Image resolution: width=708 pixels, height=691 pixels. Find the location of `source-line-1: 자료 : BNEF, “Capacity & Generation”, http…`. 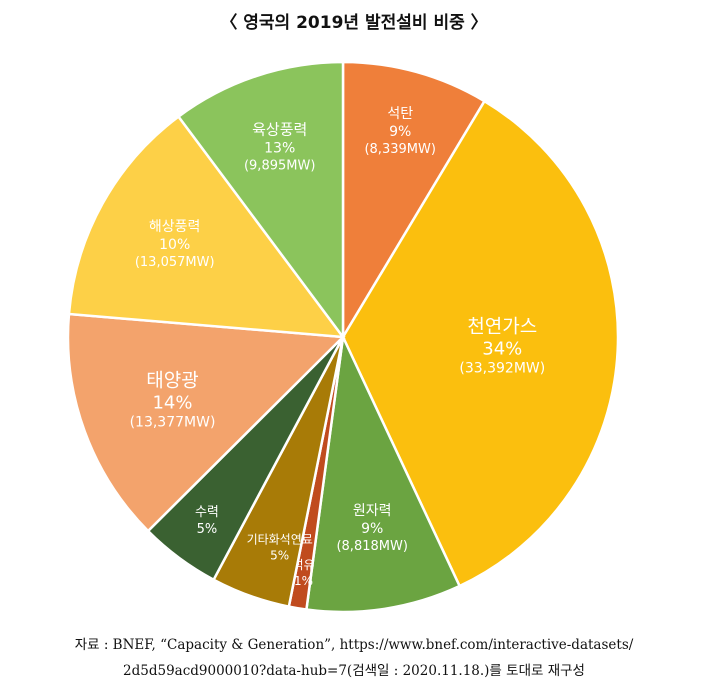

source-line-1: 자료 : BNEF, “Capacity & Generation”, http… is located at coordinates (354, 645).